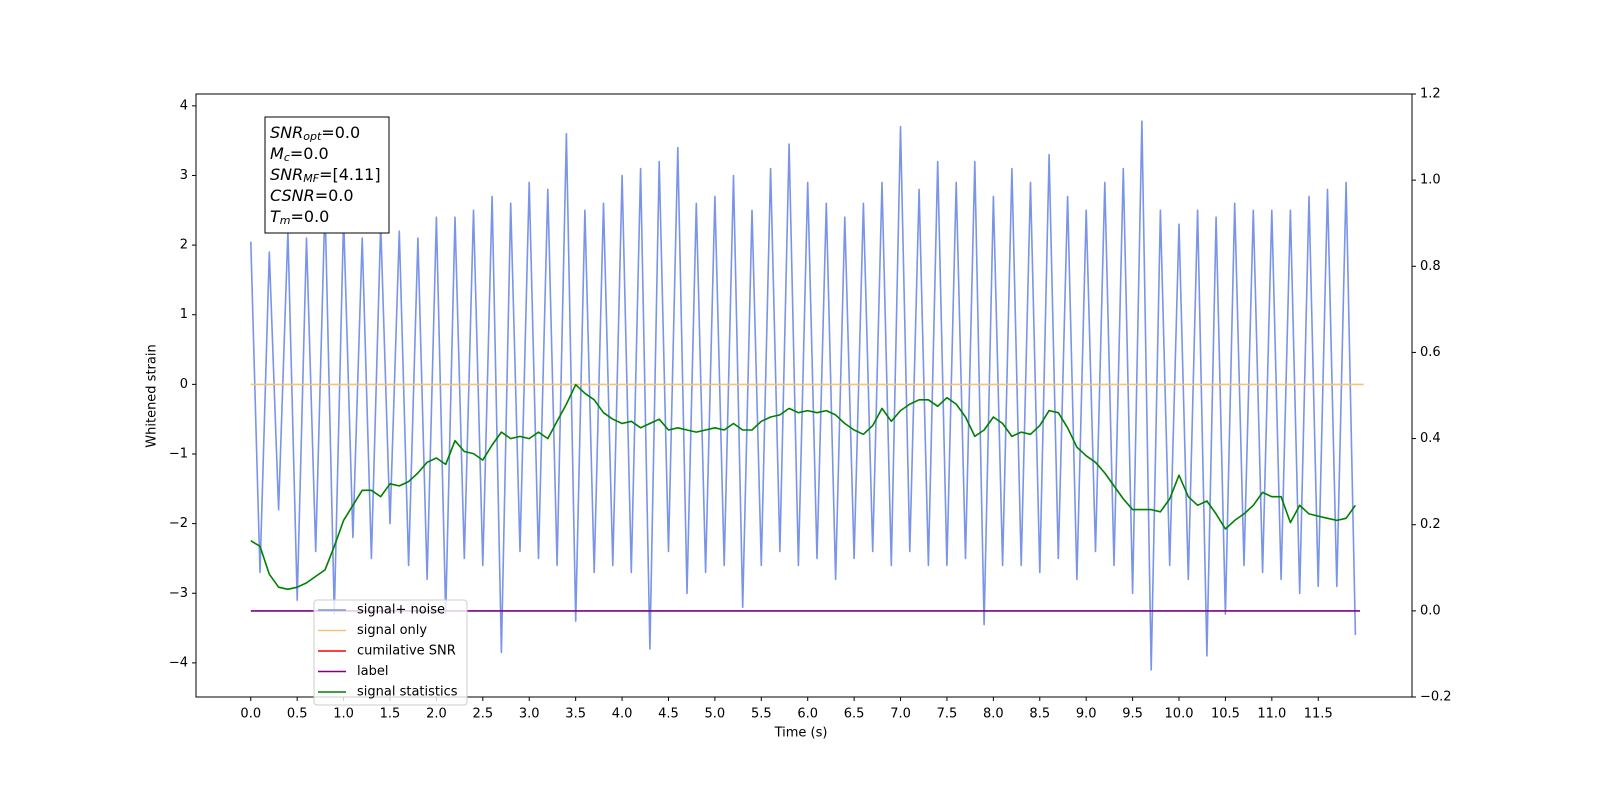  What do you see at coordinates (1430, 266) in the screenshot?
I see `y2-tick-label: 0.8` at bounding box center [1430, 266].